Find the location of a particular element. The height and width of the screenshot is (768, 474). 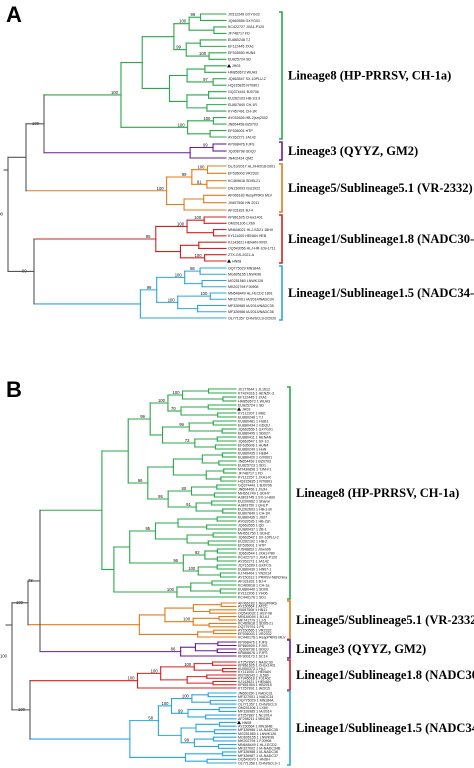

taxon-label: MG605155 LNWK96 is located at coordinates (244, 275).